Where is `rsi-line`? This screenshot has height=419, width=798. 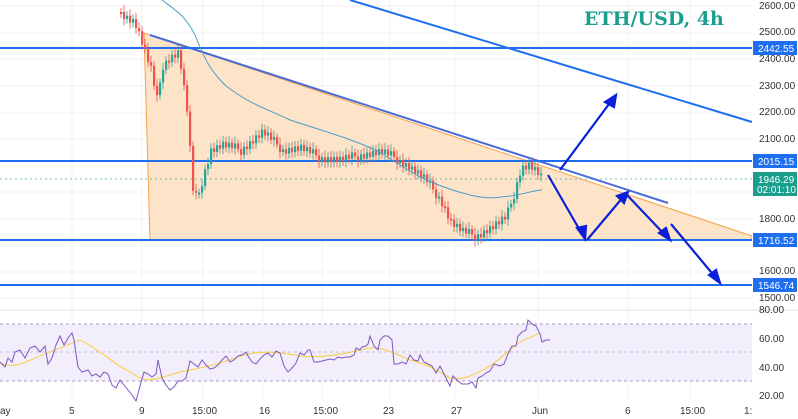
rsi-line is located at coordinates (275, 360).